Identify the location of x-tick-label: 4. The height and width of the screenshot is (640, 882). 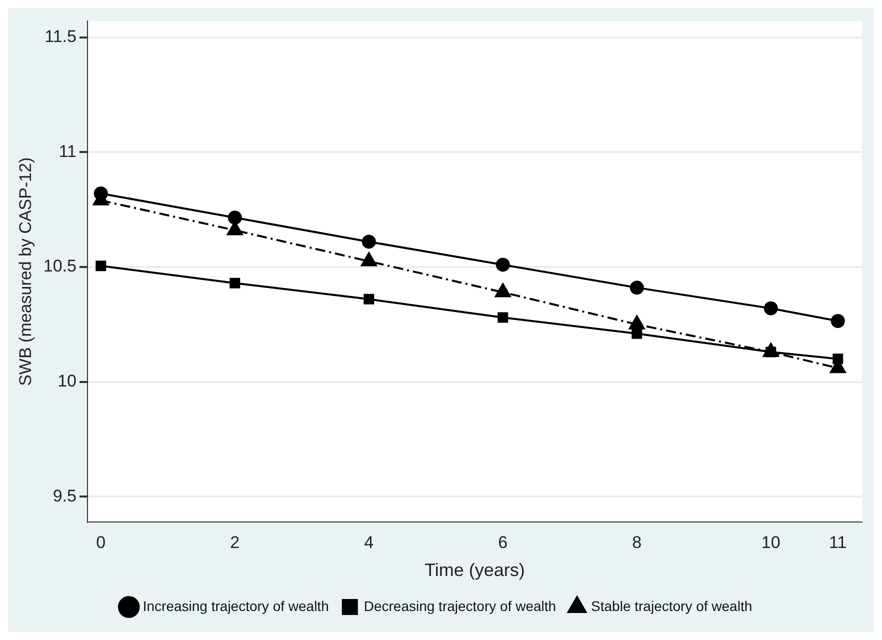
(369, 542).